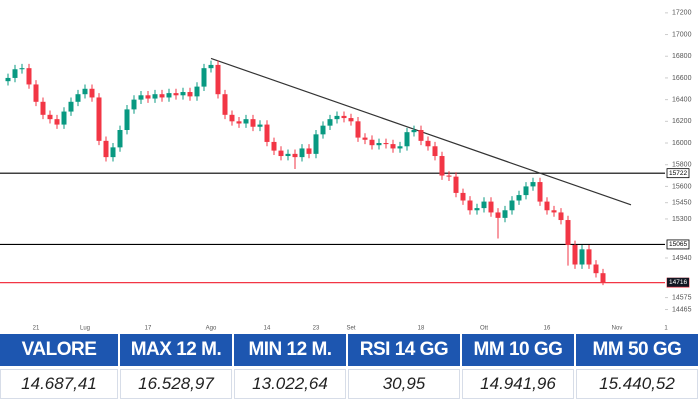  I want to click on table-header-cell: MIN 12 M., so click(290, 350).